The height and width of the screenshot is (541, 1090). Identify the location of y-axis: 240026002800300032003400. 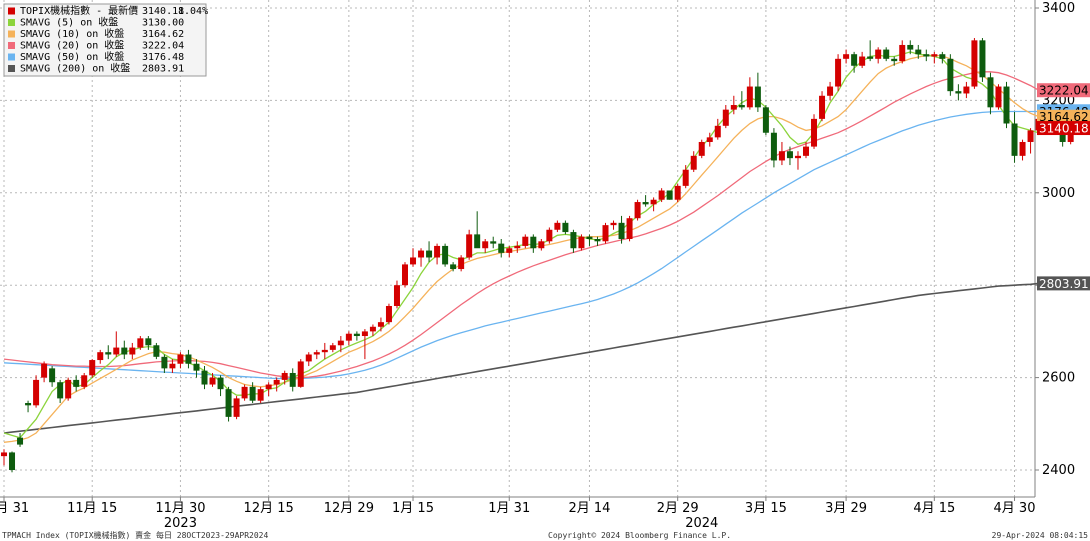
(1055, 239).